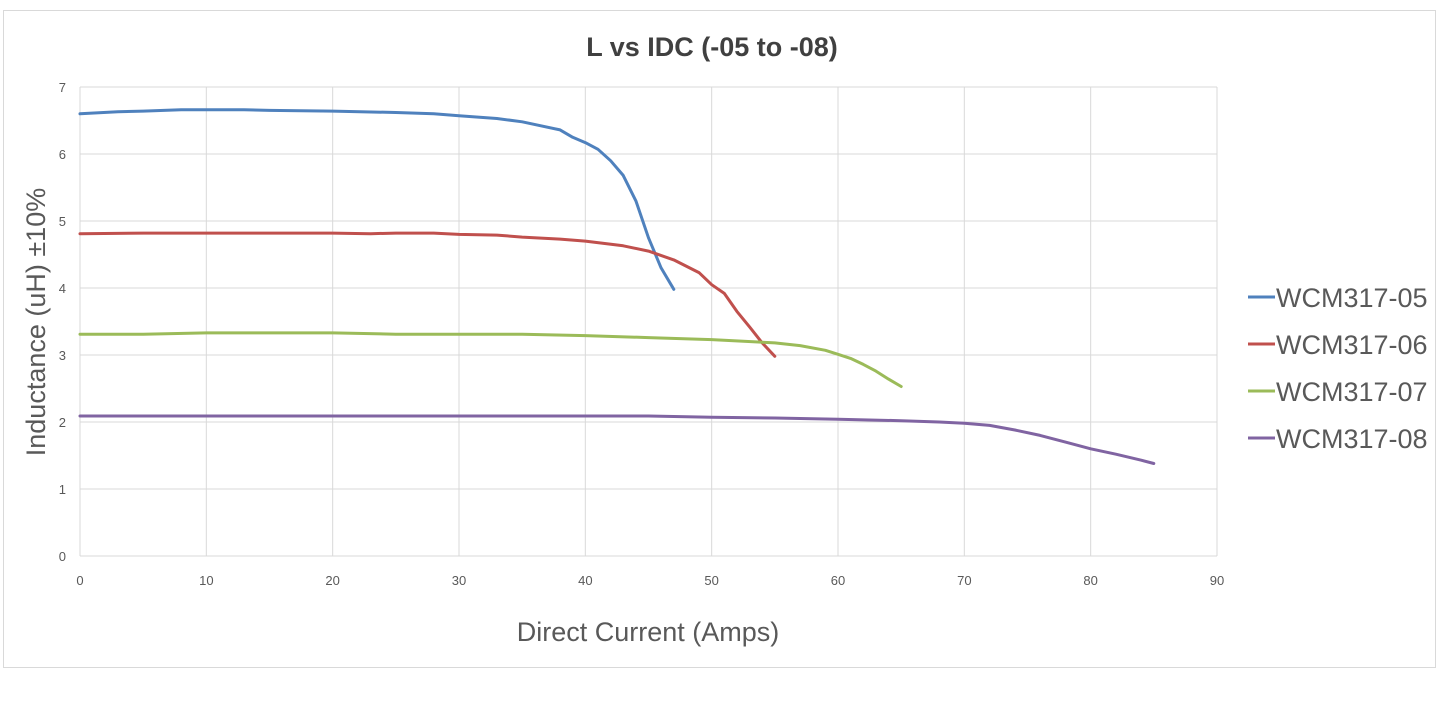 The width and height of the screenshot is (1449, 703). I want to click on x-tick-label: 60, so click(838, 580).